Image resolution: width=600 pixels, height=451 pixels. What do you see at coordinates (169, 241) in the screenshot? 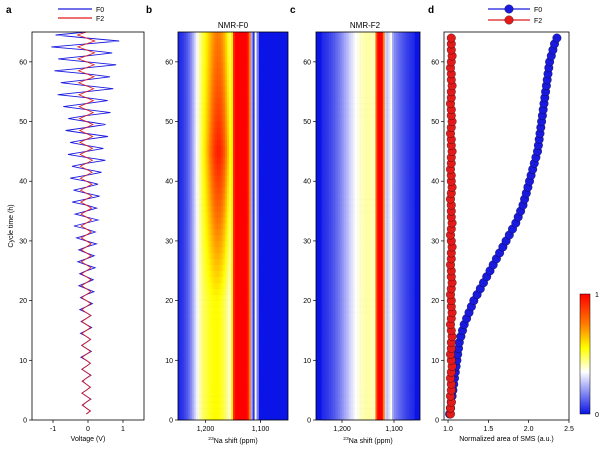
I see `y-tick-label: 30` at bounding box center [169, 241].